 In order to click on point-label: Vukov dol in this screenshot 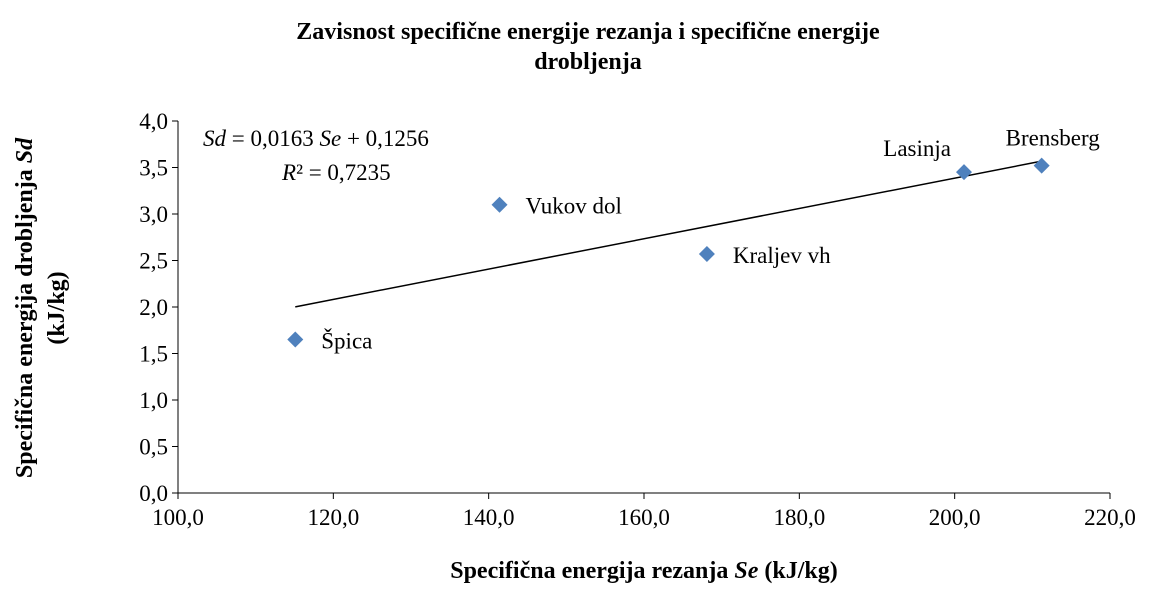, I will do `click(574, 206)`.